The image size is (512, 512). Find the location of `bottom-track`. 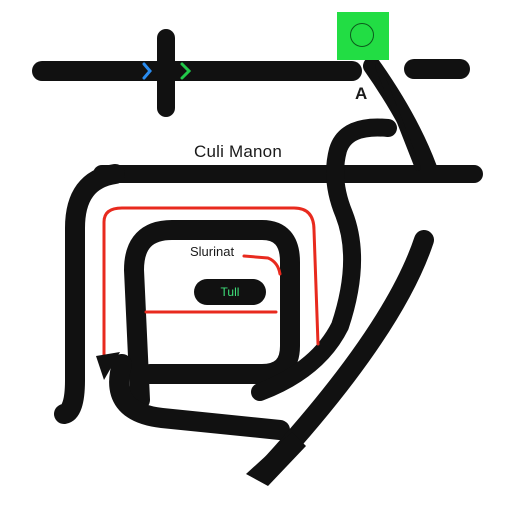

bottom-track is located at coordinates (199, 397).